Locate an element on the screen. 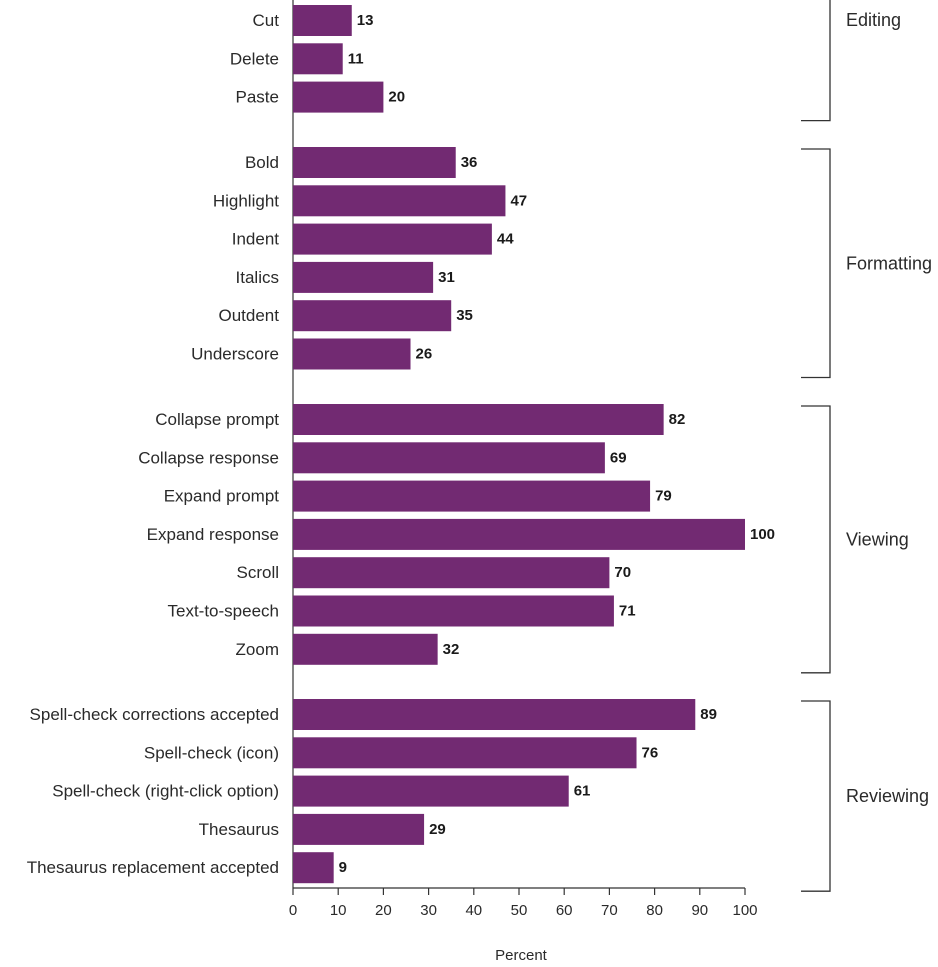 This screenshot has height=967, width=938. x-tick-label: 100 is located at coordinates (744, 910).